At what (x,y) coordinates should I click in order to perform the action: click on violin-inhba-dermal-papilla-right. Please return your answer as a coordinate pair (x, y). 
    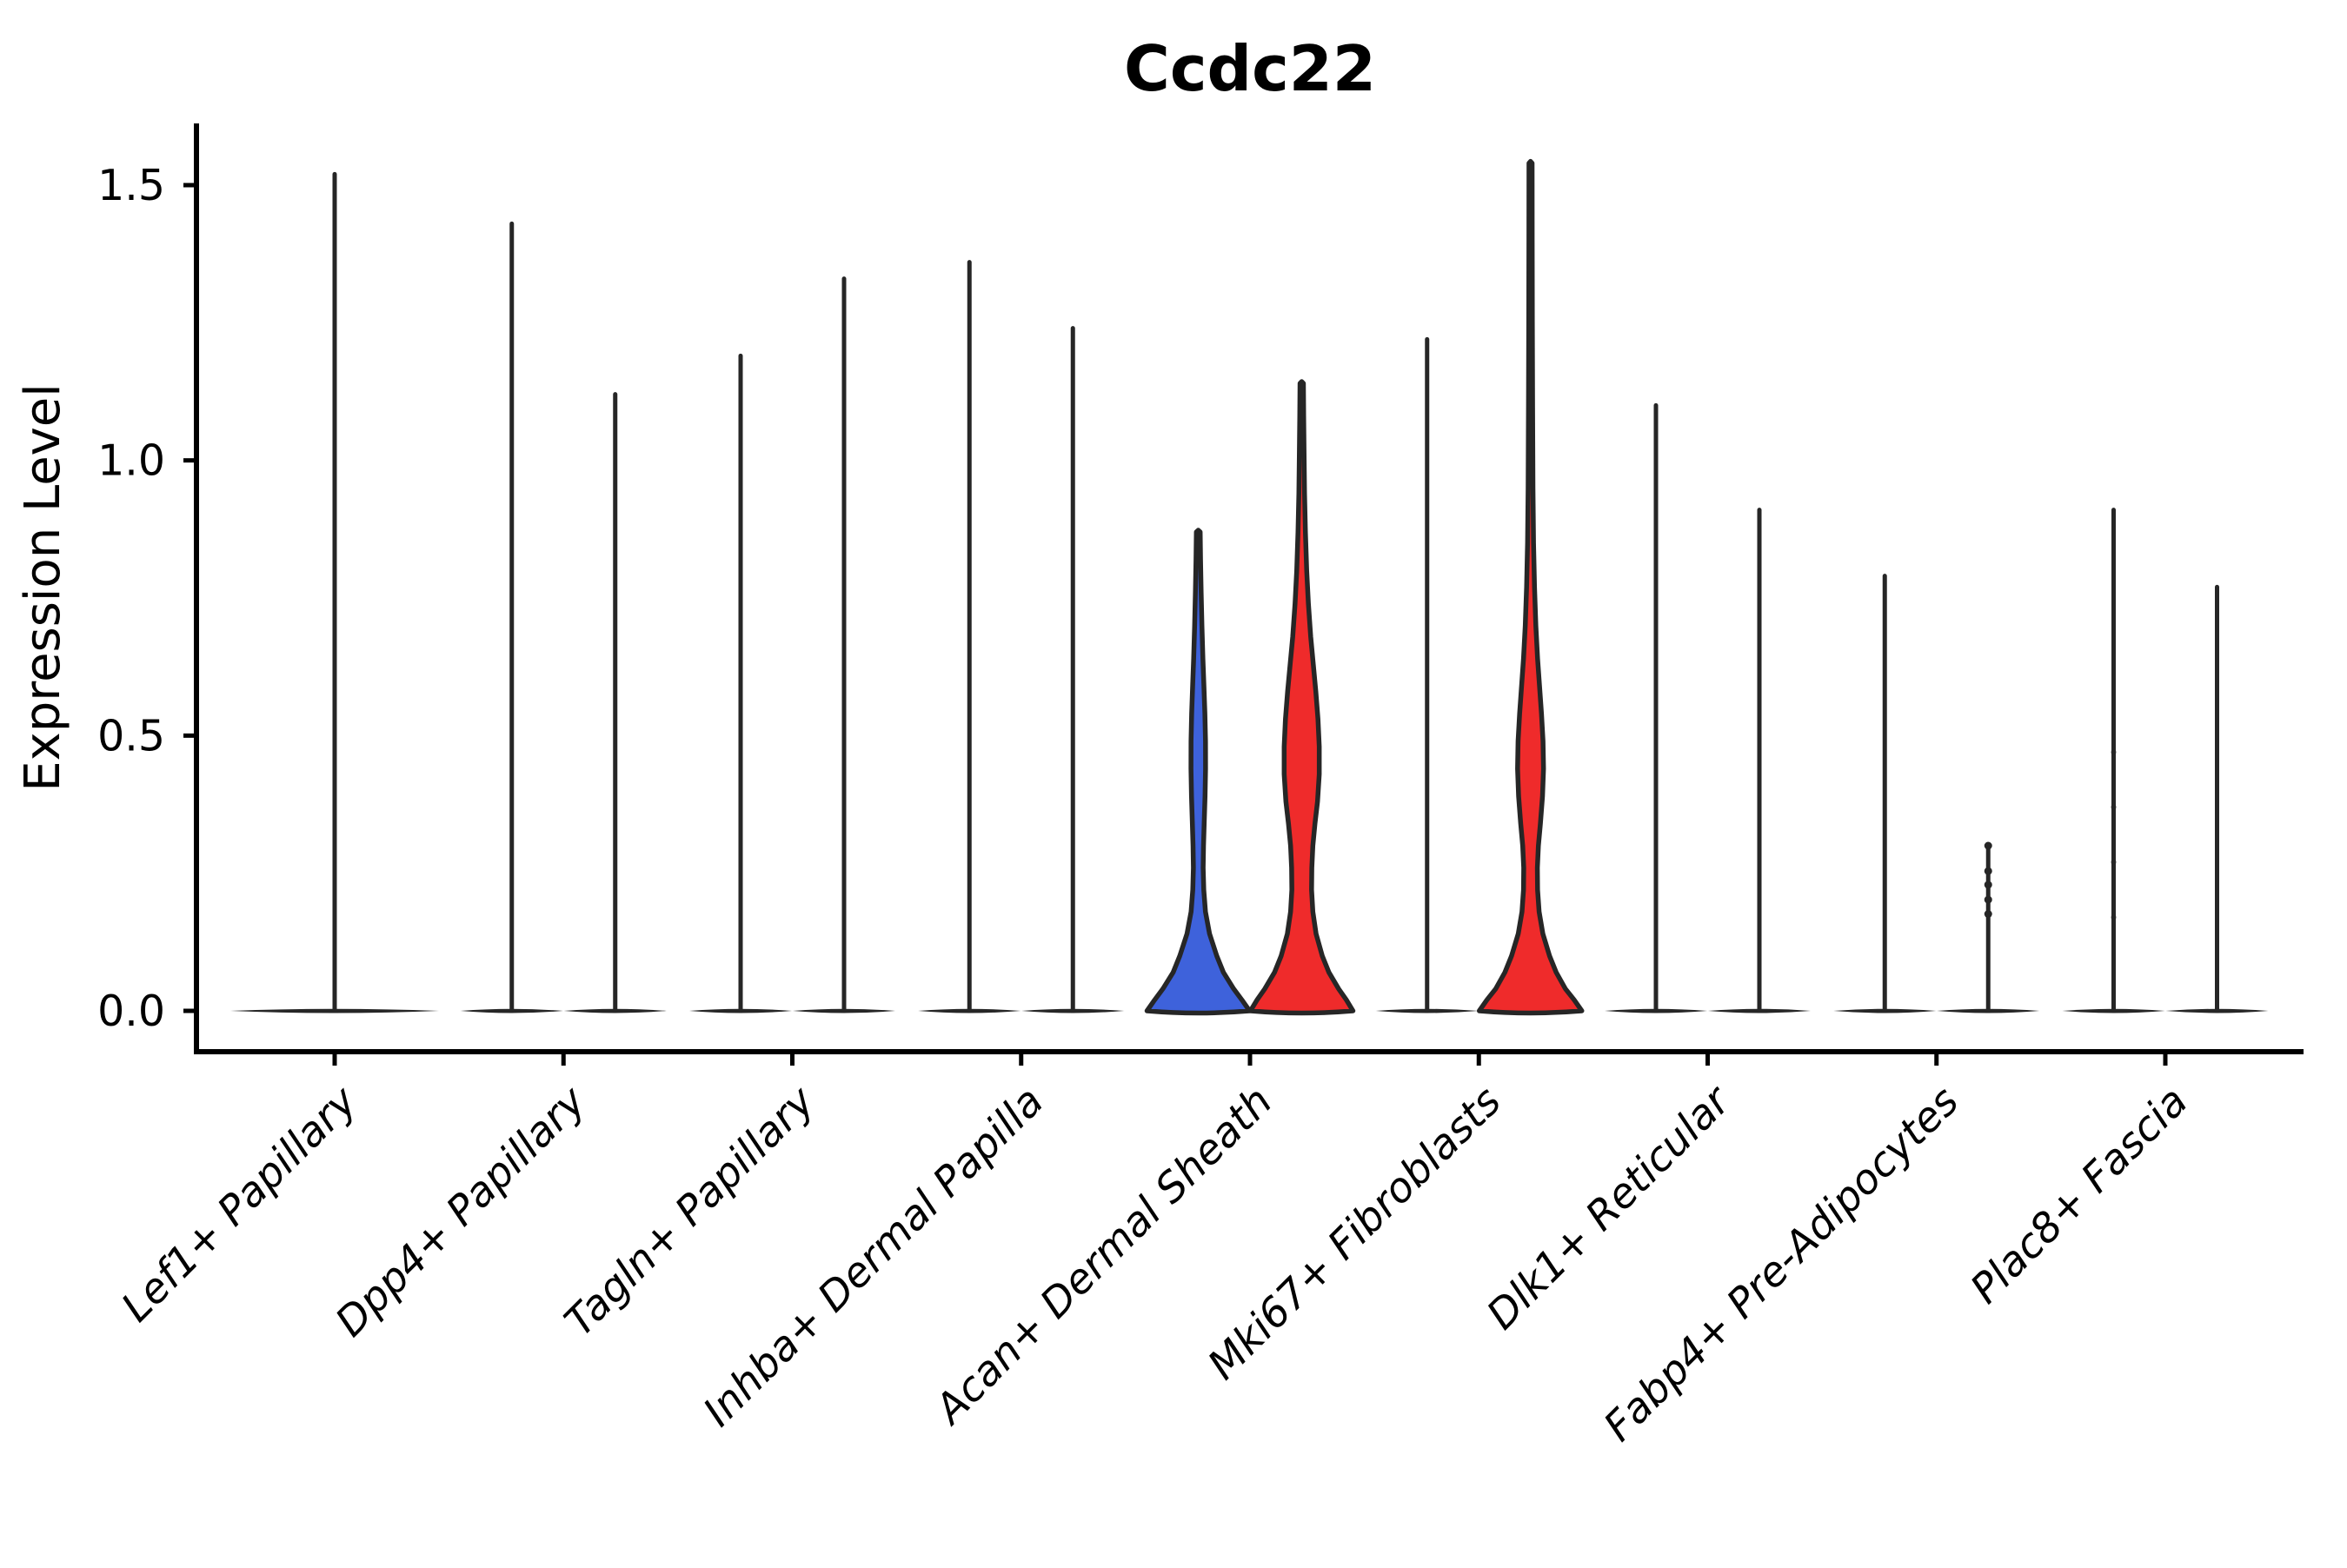
    Looking at the image, I should click on (1073, 669).